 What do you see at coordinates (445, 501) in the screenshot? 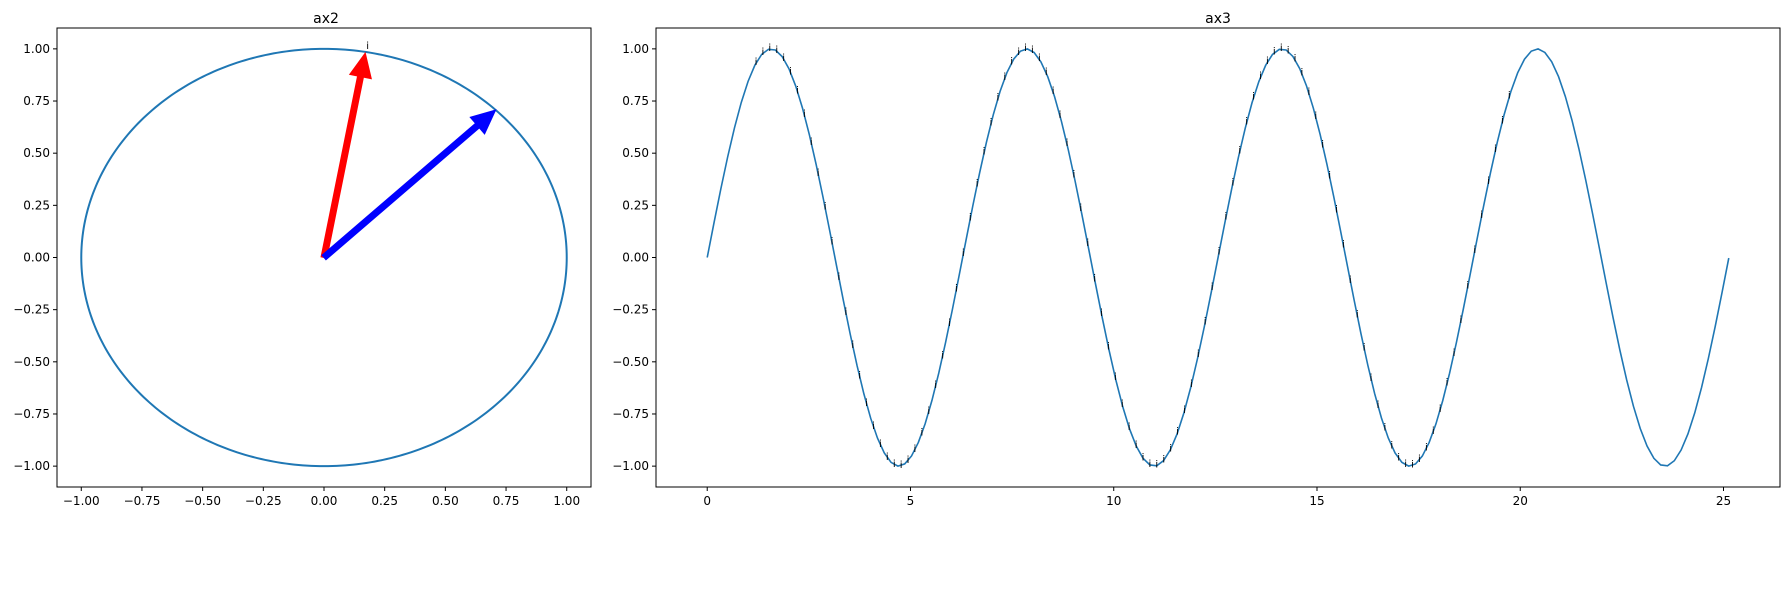
I see `ax2-xtick-label: 0.50` at bounding box center [445, 501].